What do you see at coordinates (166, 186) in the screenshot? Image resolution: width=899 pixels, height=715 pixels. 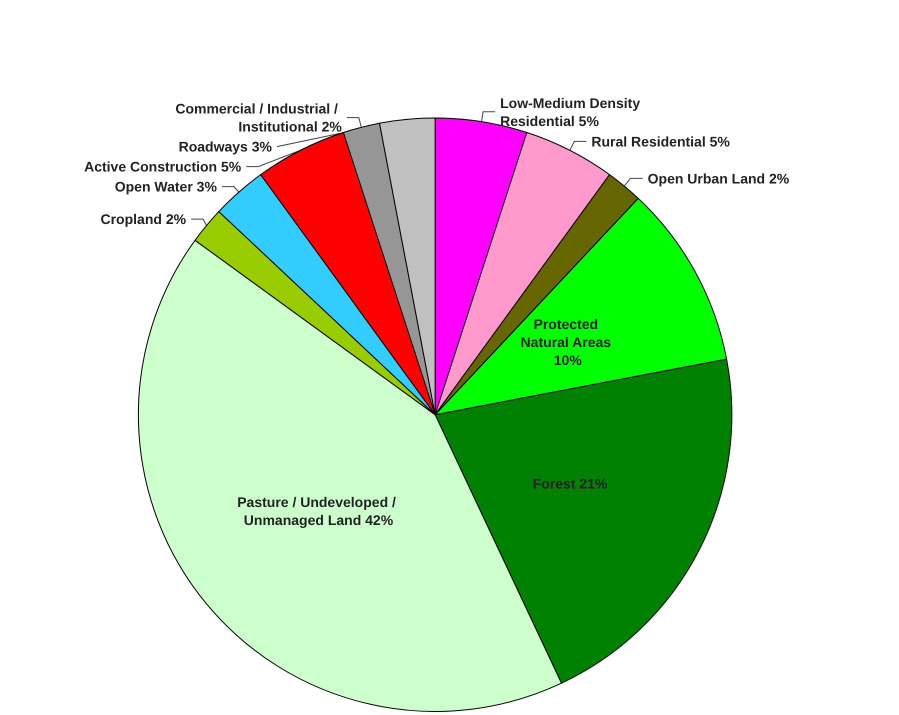 I see `slice-label: Open Water 3%` at bounding box center [166, 186].